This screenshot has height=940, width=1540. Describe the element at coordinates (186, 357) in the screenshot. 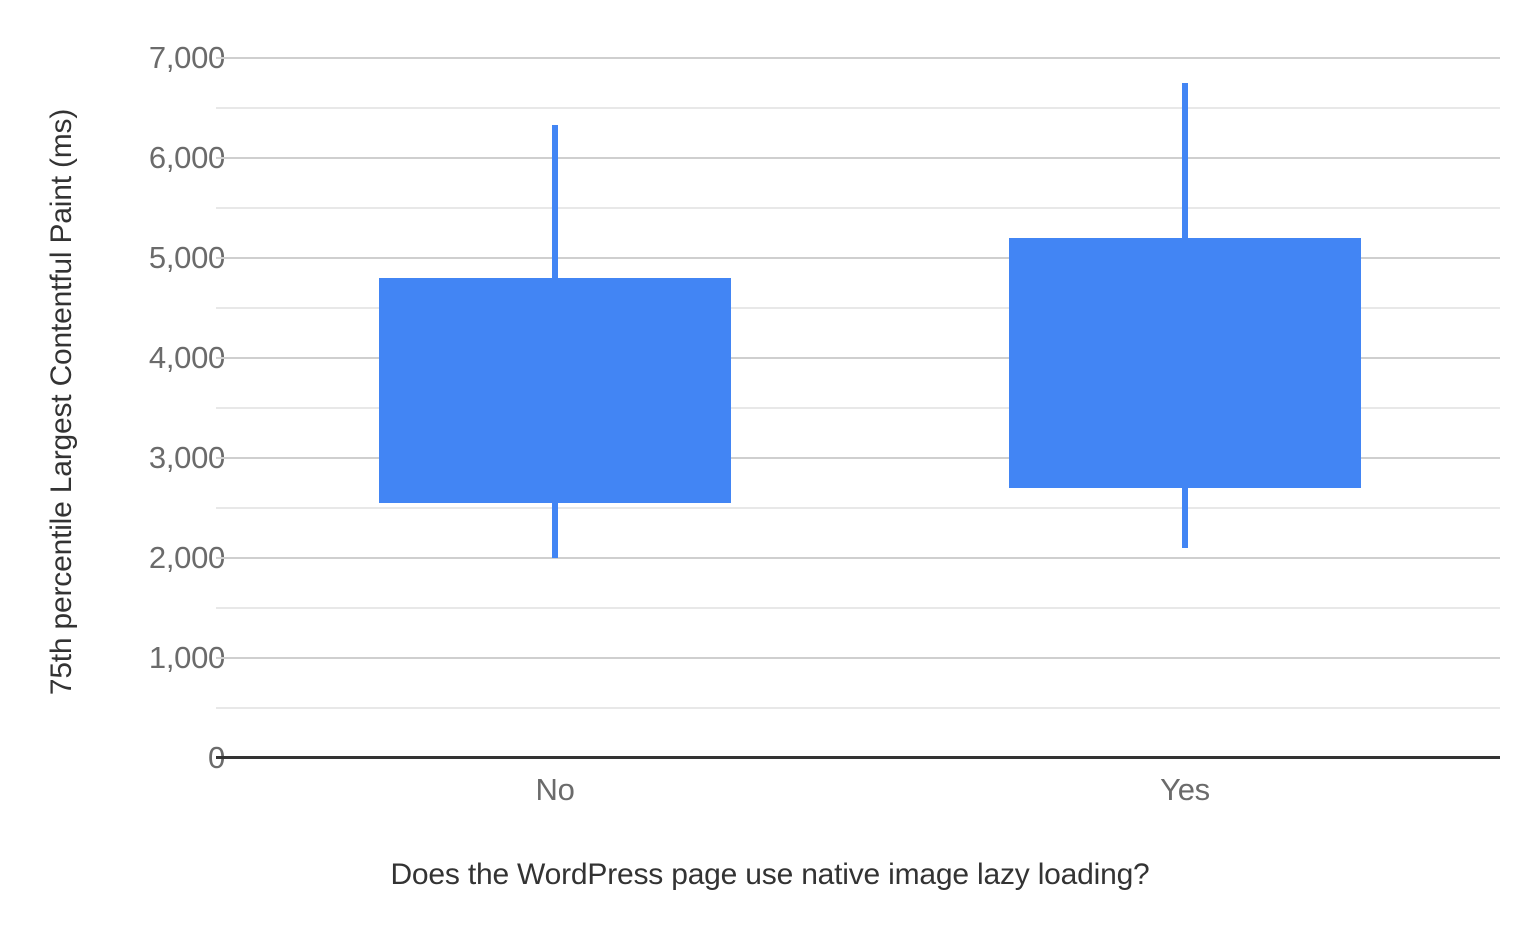

I see `y-tick-label: 4,000` at that location.